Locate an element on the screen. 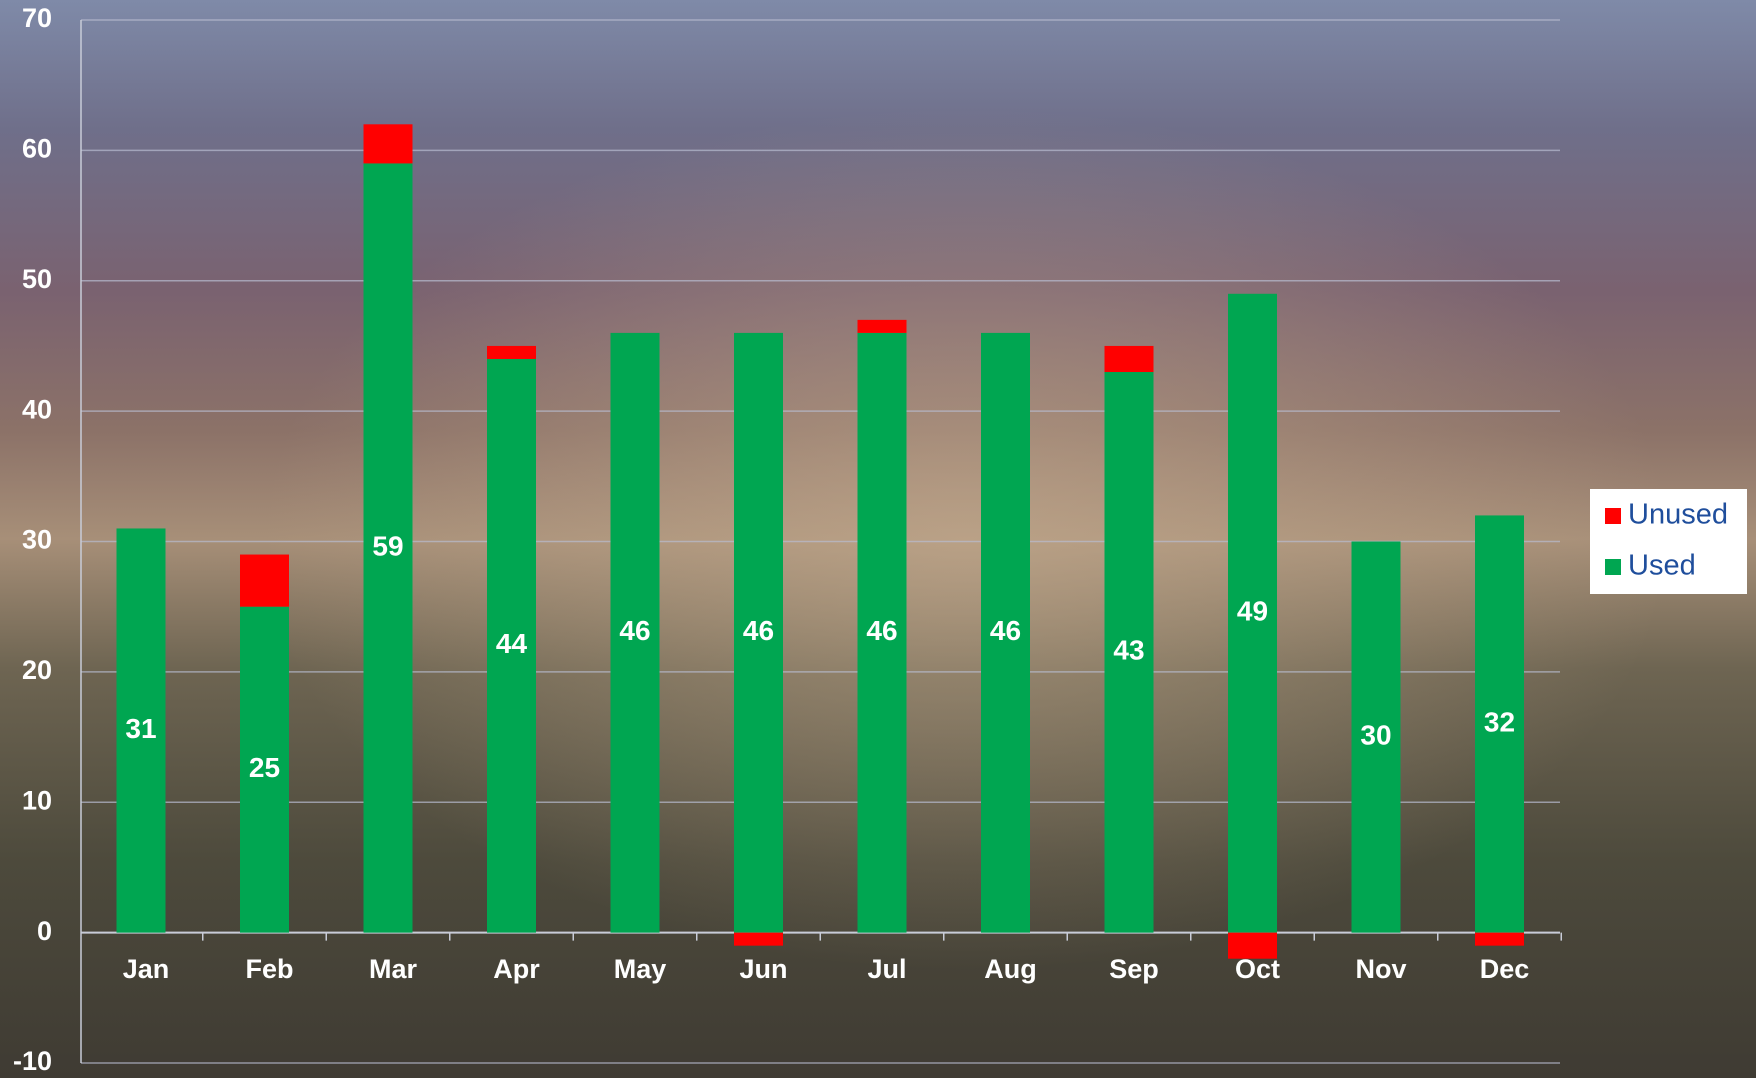 The height and width of the screenshot is (1078, 1756). x-tick-label: Apr is located at coordinates (516, 969).